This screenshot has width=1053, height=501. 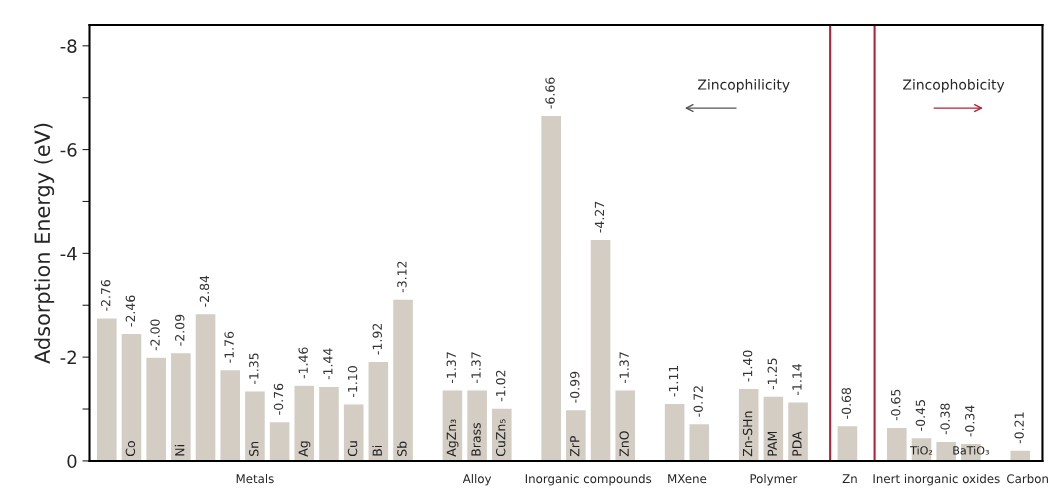 What do you see at coordinates (255, 479) in the screenshot?
I see `text: Metals` at bounding box center [255, 479].